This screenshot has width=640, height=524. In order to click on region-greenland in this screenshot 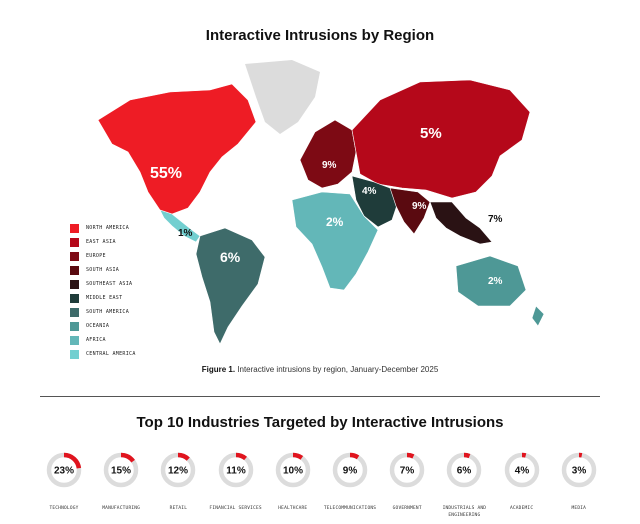, I will do `click(282, 97)`.